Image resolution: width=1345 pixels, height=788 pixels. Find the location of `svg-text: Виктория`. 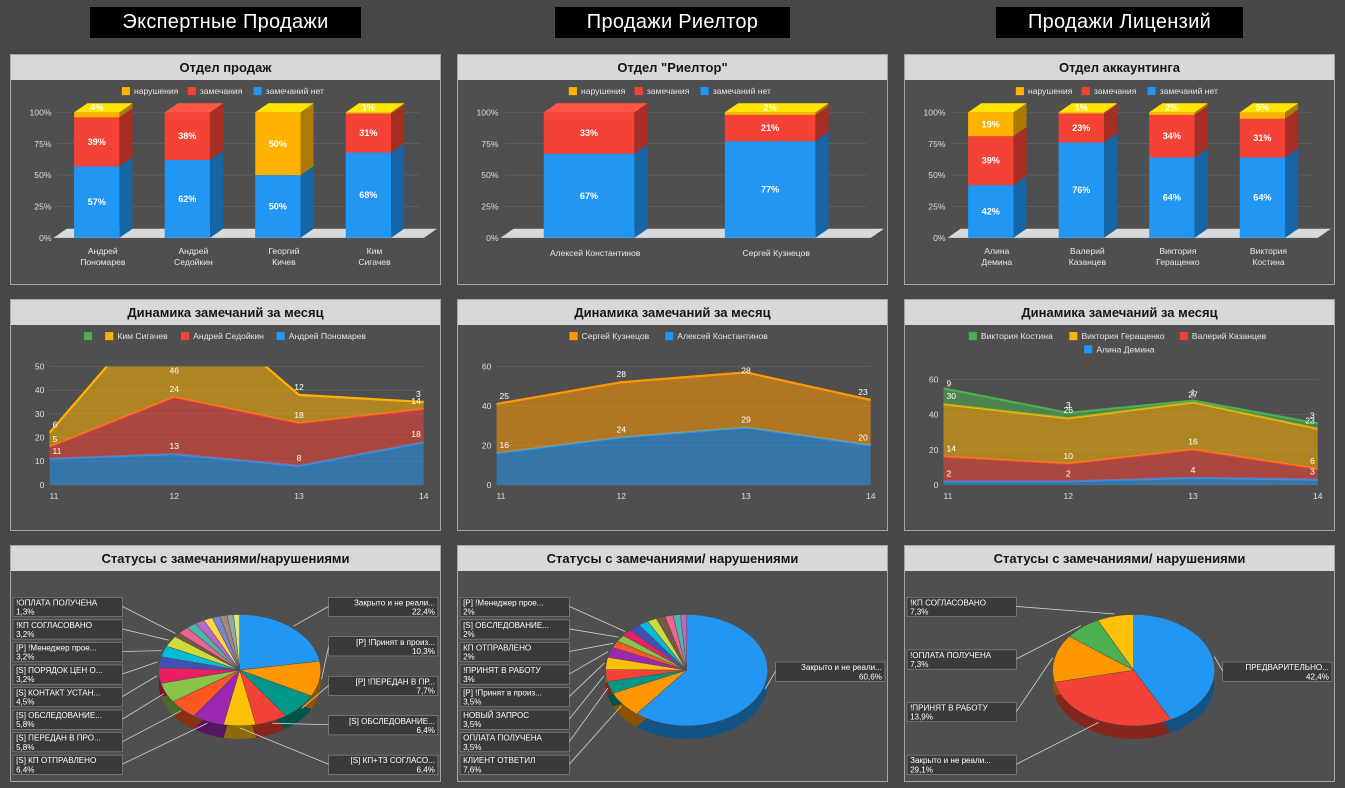

svg-text: Виктория is located at coordinates (1269, 251).